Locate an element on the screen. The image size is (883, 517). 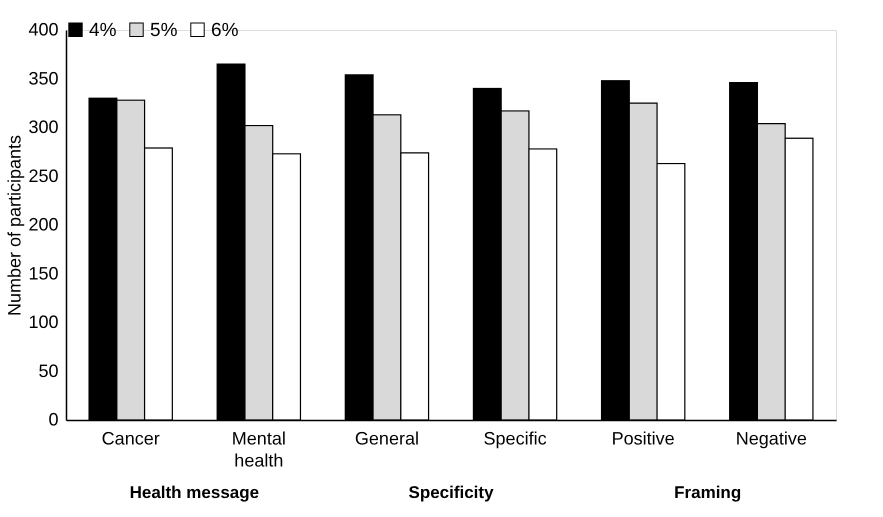
x-tick-label: Negative is located at coordinates (771, 438).